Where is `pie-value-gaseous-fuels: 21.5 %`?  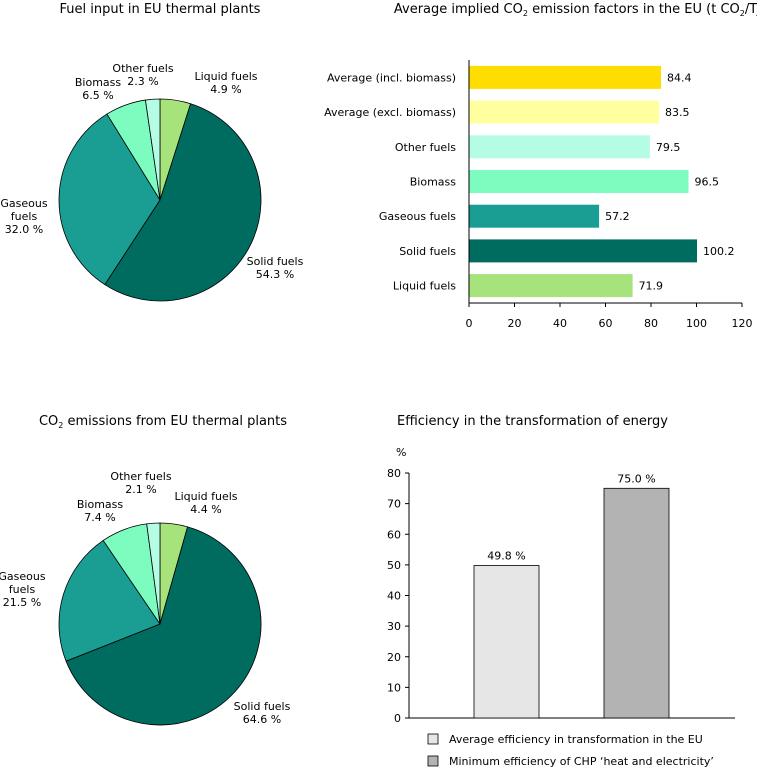
pie-value-gaseous-fuels: 21.5 % is located at coordinates (22, 602).